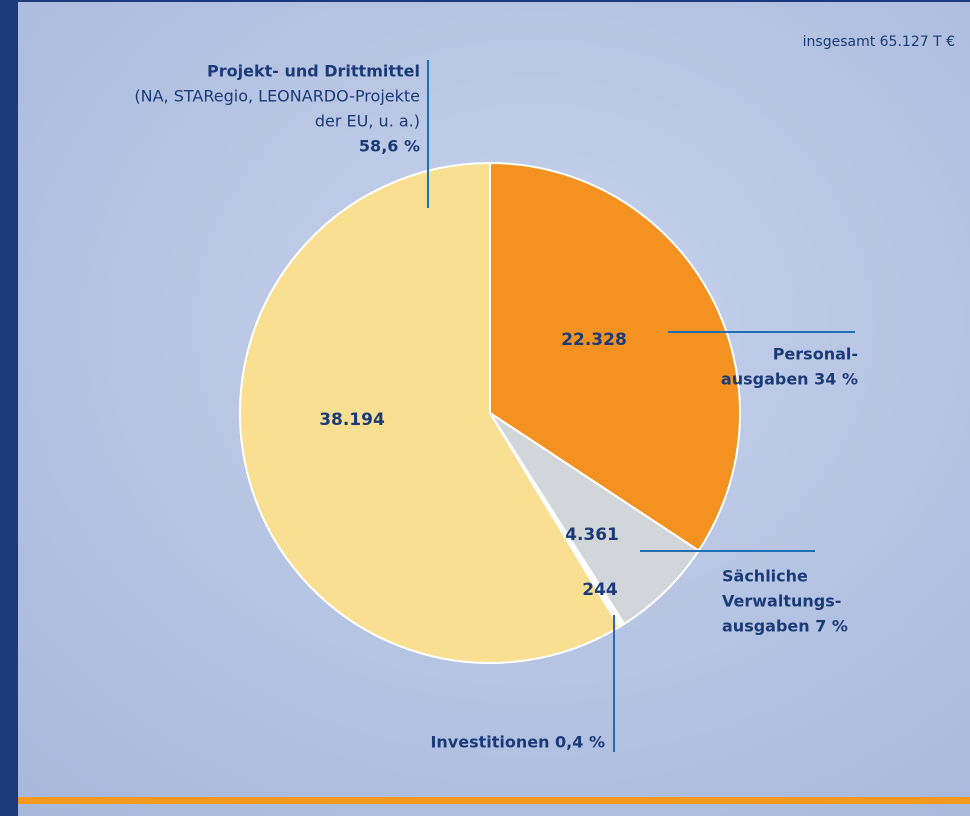 Image resolution: width=970 pixels, height=816 pixels. Describe the element at coordinates (494, 800) in the screenshot. I see `bottom-bar` at that location.